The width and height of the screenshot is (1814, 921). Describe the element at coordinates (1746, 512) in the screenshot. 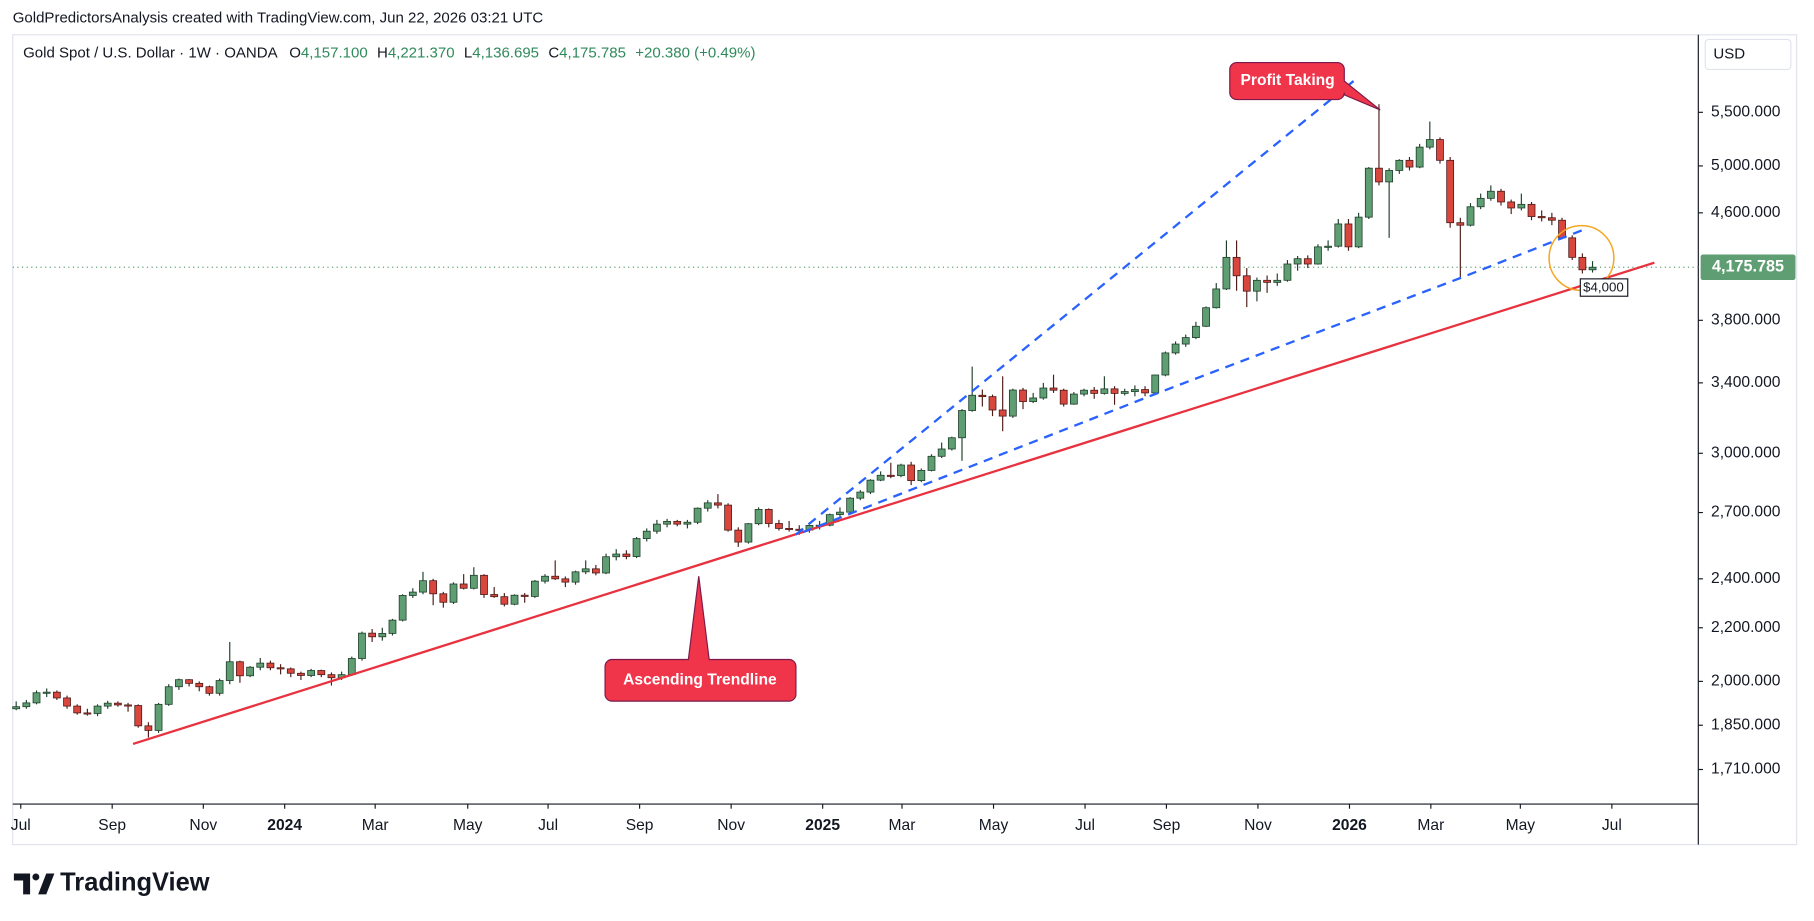

I see `y-tick-label: 2,700.000` at that location.